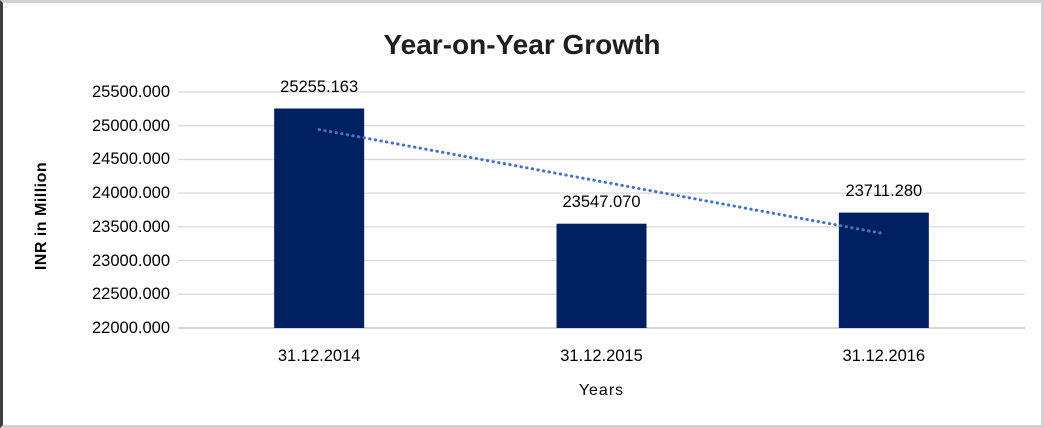  Describe the element at coordinates (601, 182) in the screenshot. I see `trendline` at that location.